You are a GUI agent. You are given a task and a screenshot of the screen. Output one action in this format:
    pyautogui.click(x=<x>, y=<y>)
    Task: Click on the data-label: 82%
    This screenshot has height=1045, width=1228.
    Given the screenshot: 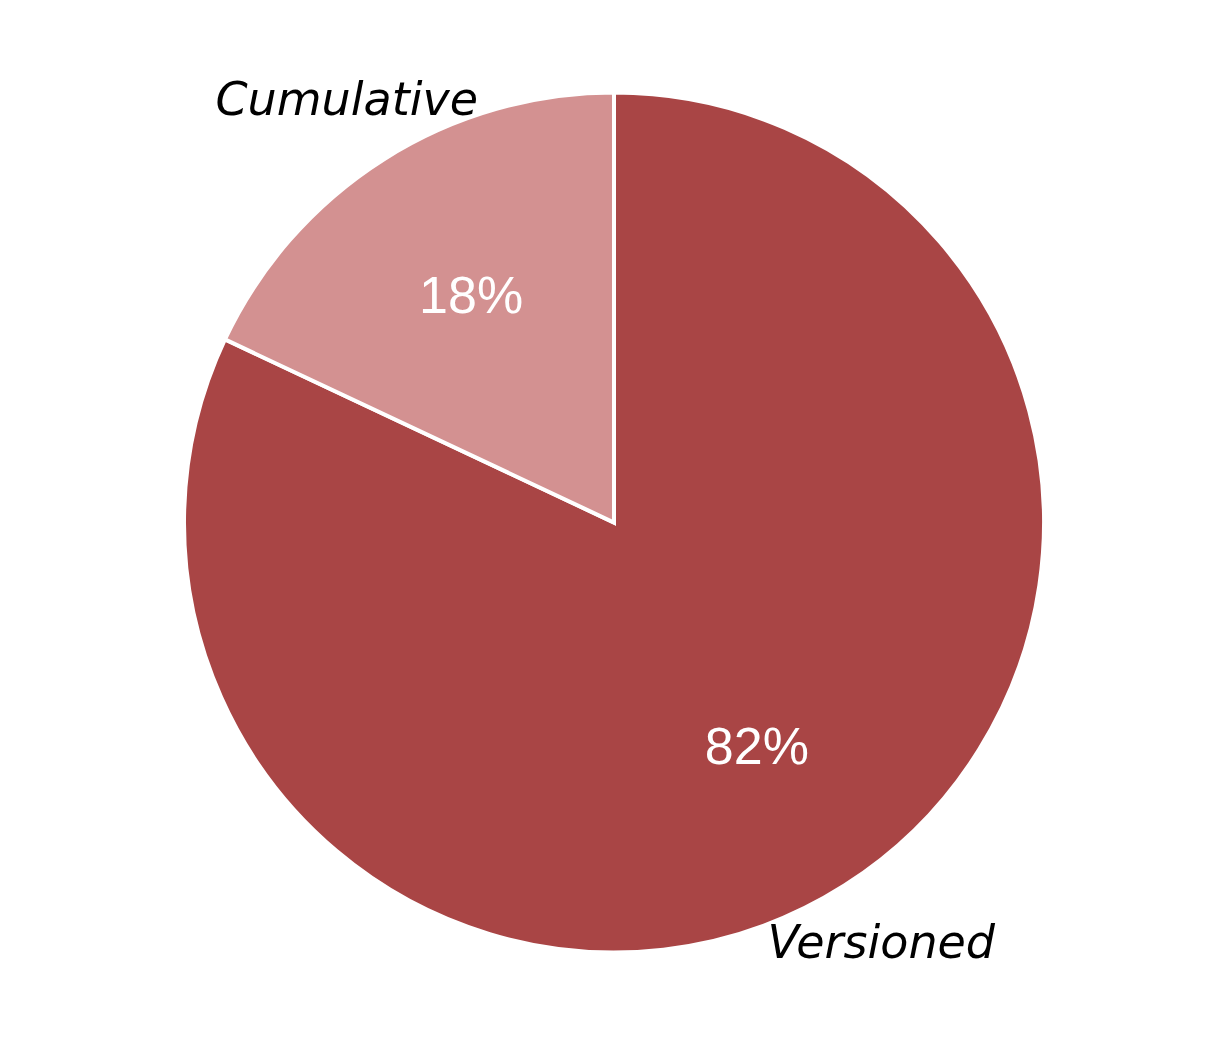 What is the action you would take?
    pyautogui.click(x=756, y=745)
    